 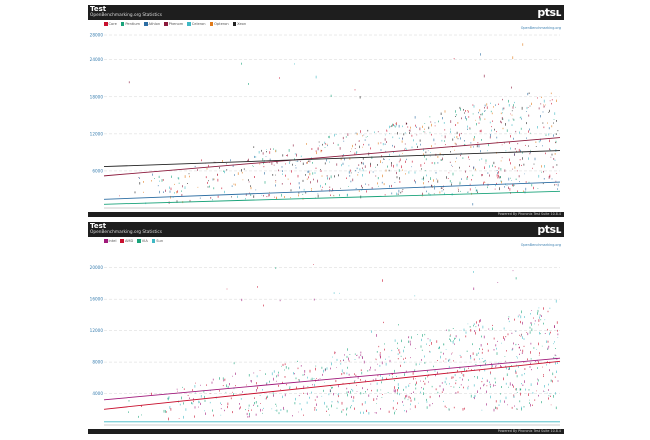 What do you see at coordinates (196, 24) in the screenshot?
I see `legend-item: Celeron` at bounding box center [196, 24].